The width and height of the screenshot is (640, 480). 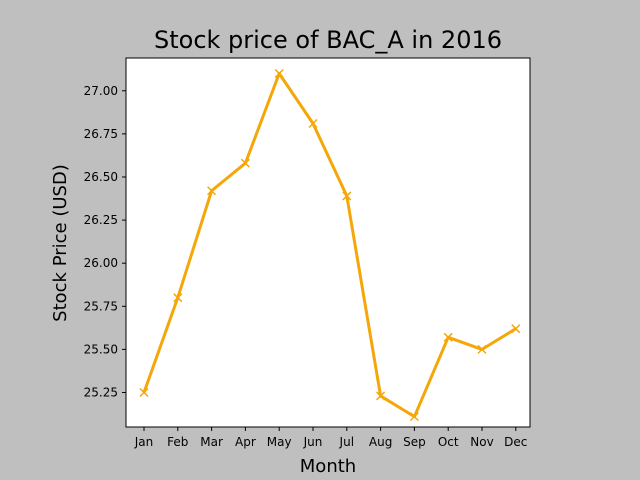 What do you see at coordinates (101, 306) in the screenshot?
I see `y-tick-label: 25.75` at bounding box center [101, 306].